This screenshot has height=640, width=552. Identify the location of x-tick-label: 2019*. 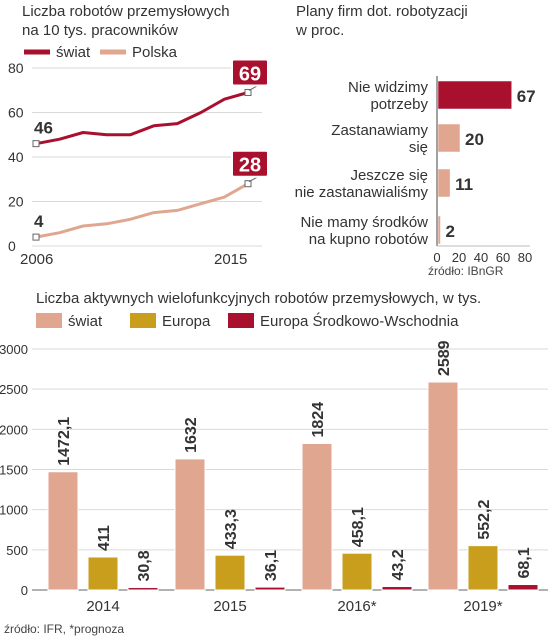
(482, 606).